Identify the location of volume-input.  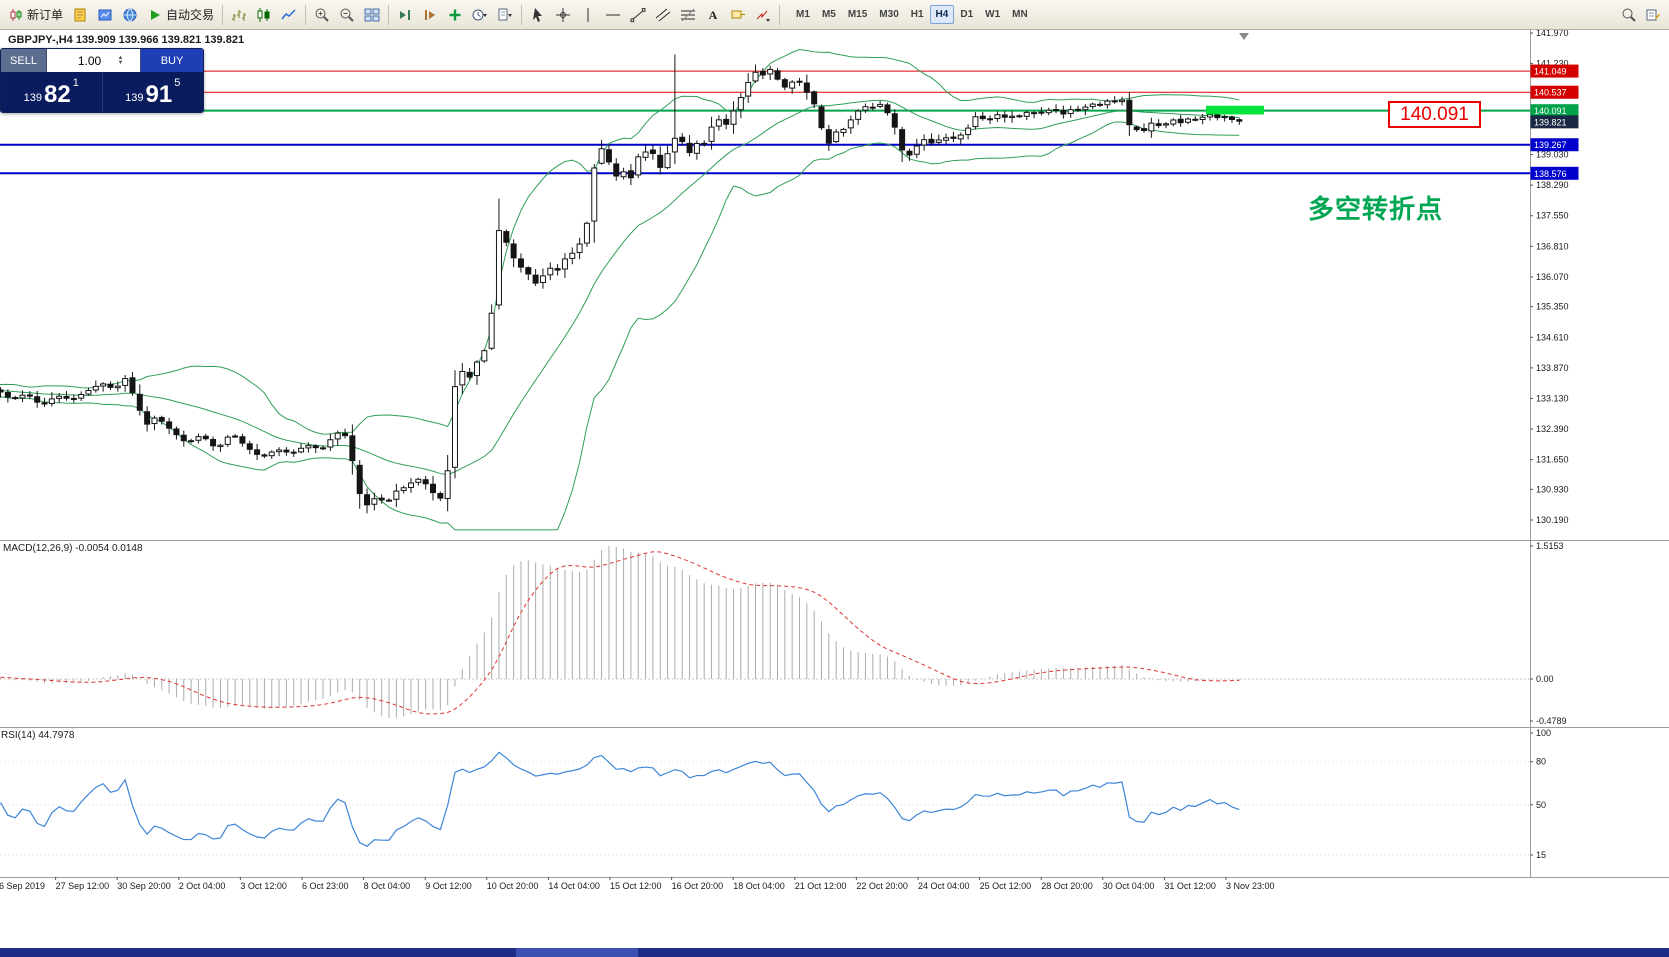
(89, 60).